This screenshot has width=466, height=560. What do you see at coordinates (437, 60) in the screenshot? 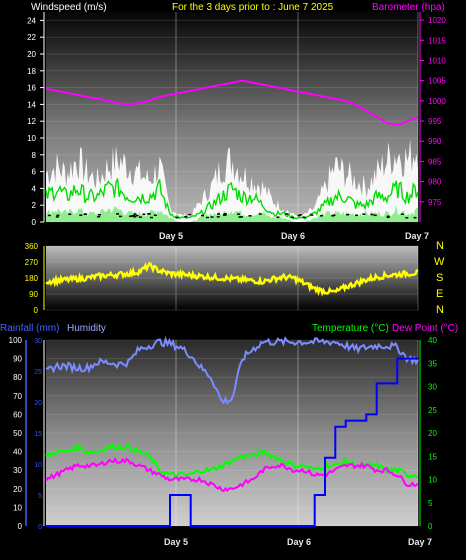
I see `baro-tick-label: 1010` at bounding box center [437, 60].